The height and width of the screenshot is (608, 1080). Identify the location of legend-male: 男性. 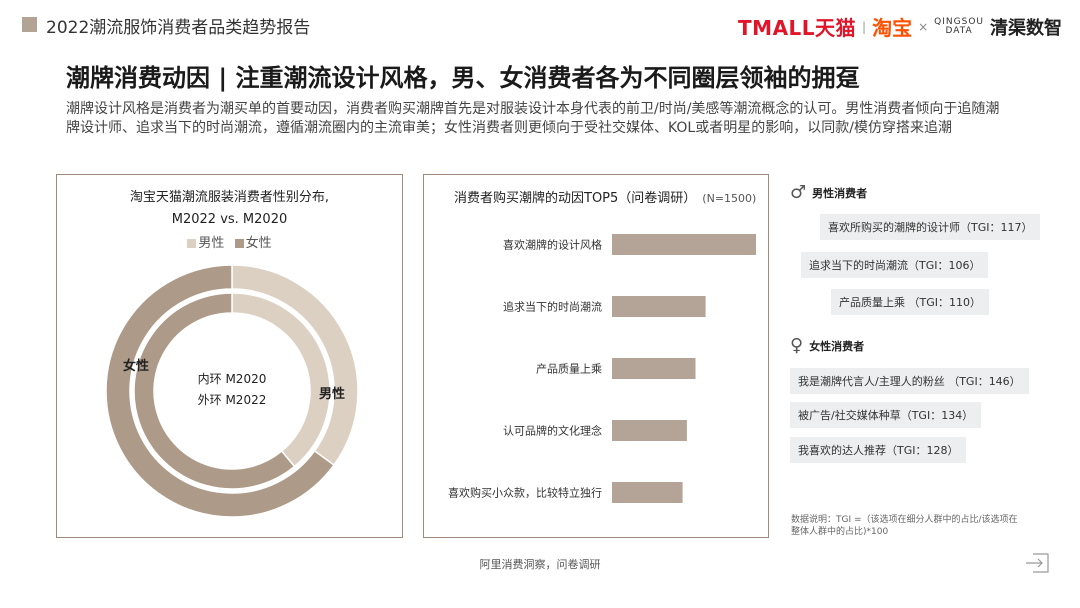
(205, 243).